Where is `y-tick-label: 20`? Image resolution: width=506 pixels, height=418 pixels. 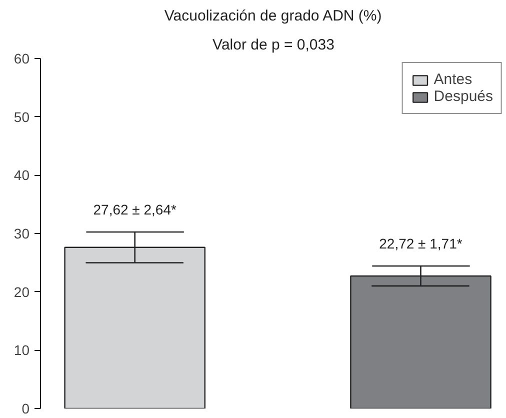 y-tick-label: 20 is located at coordinates (22, 292).